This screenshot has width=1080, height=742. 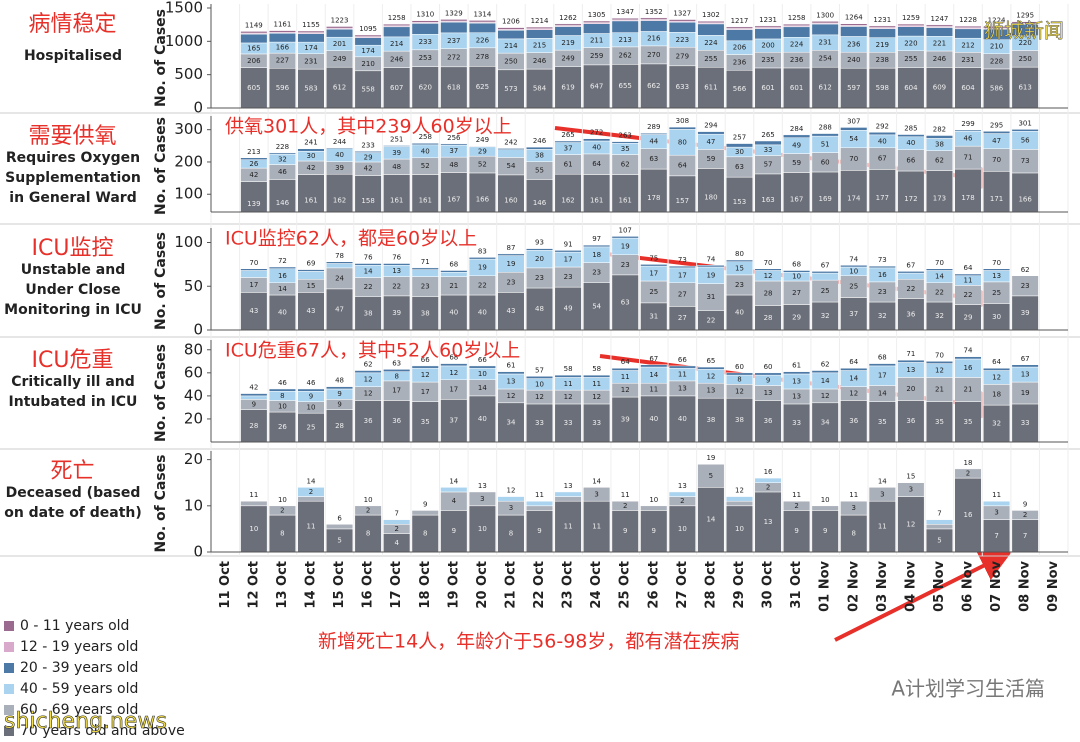 What do you see at coordinates (824, 88) in the screenshot?
I see `segment-label: 612` at bounding box center [824, 88].